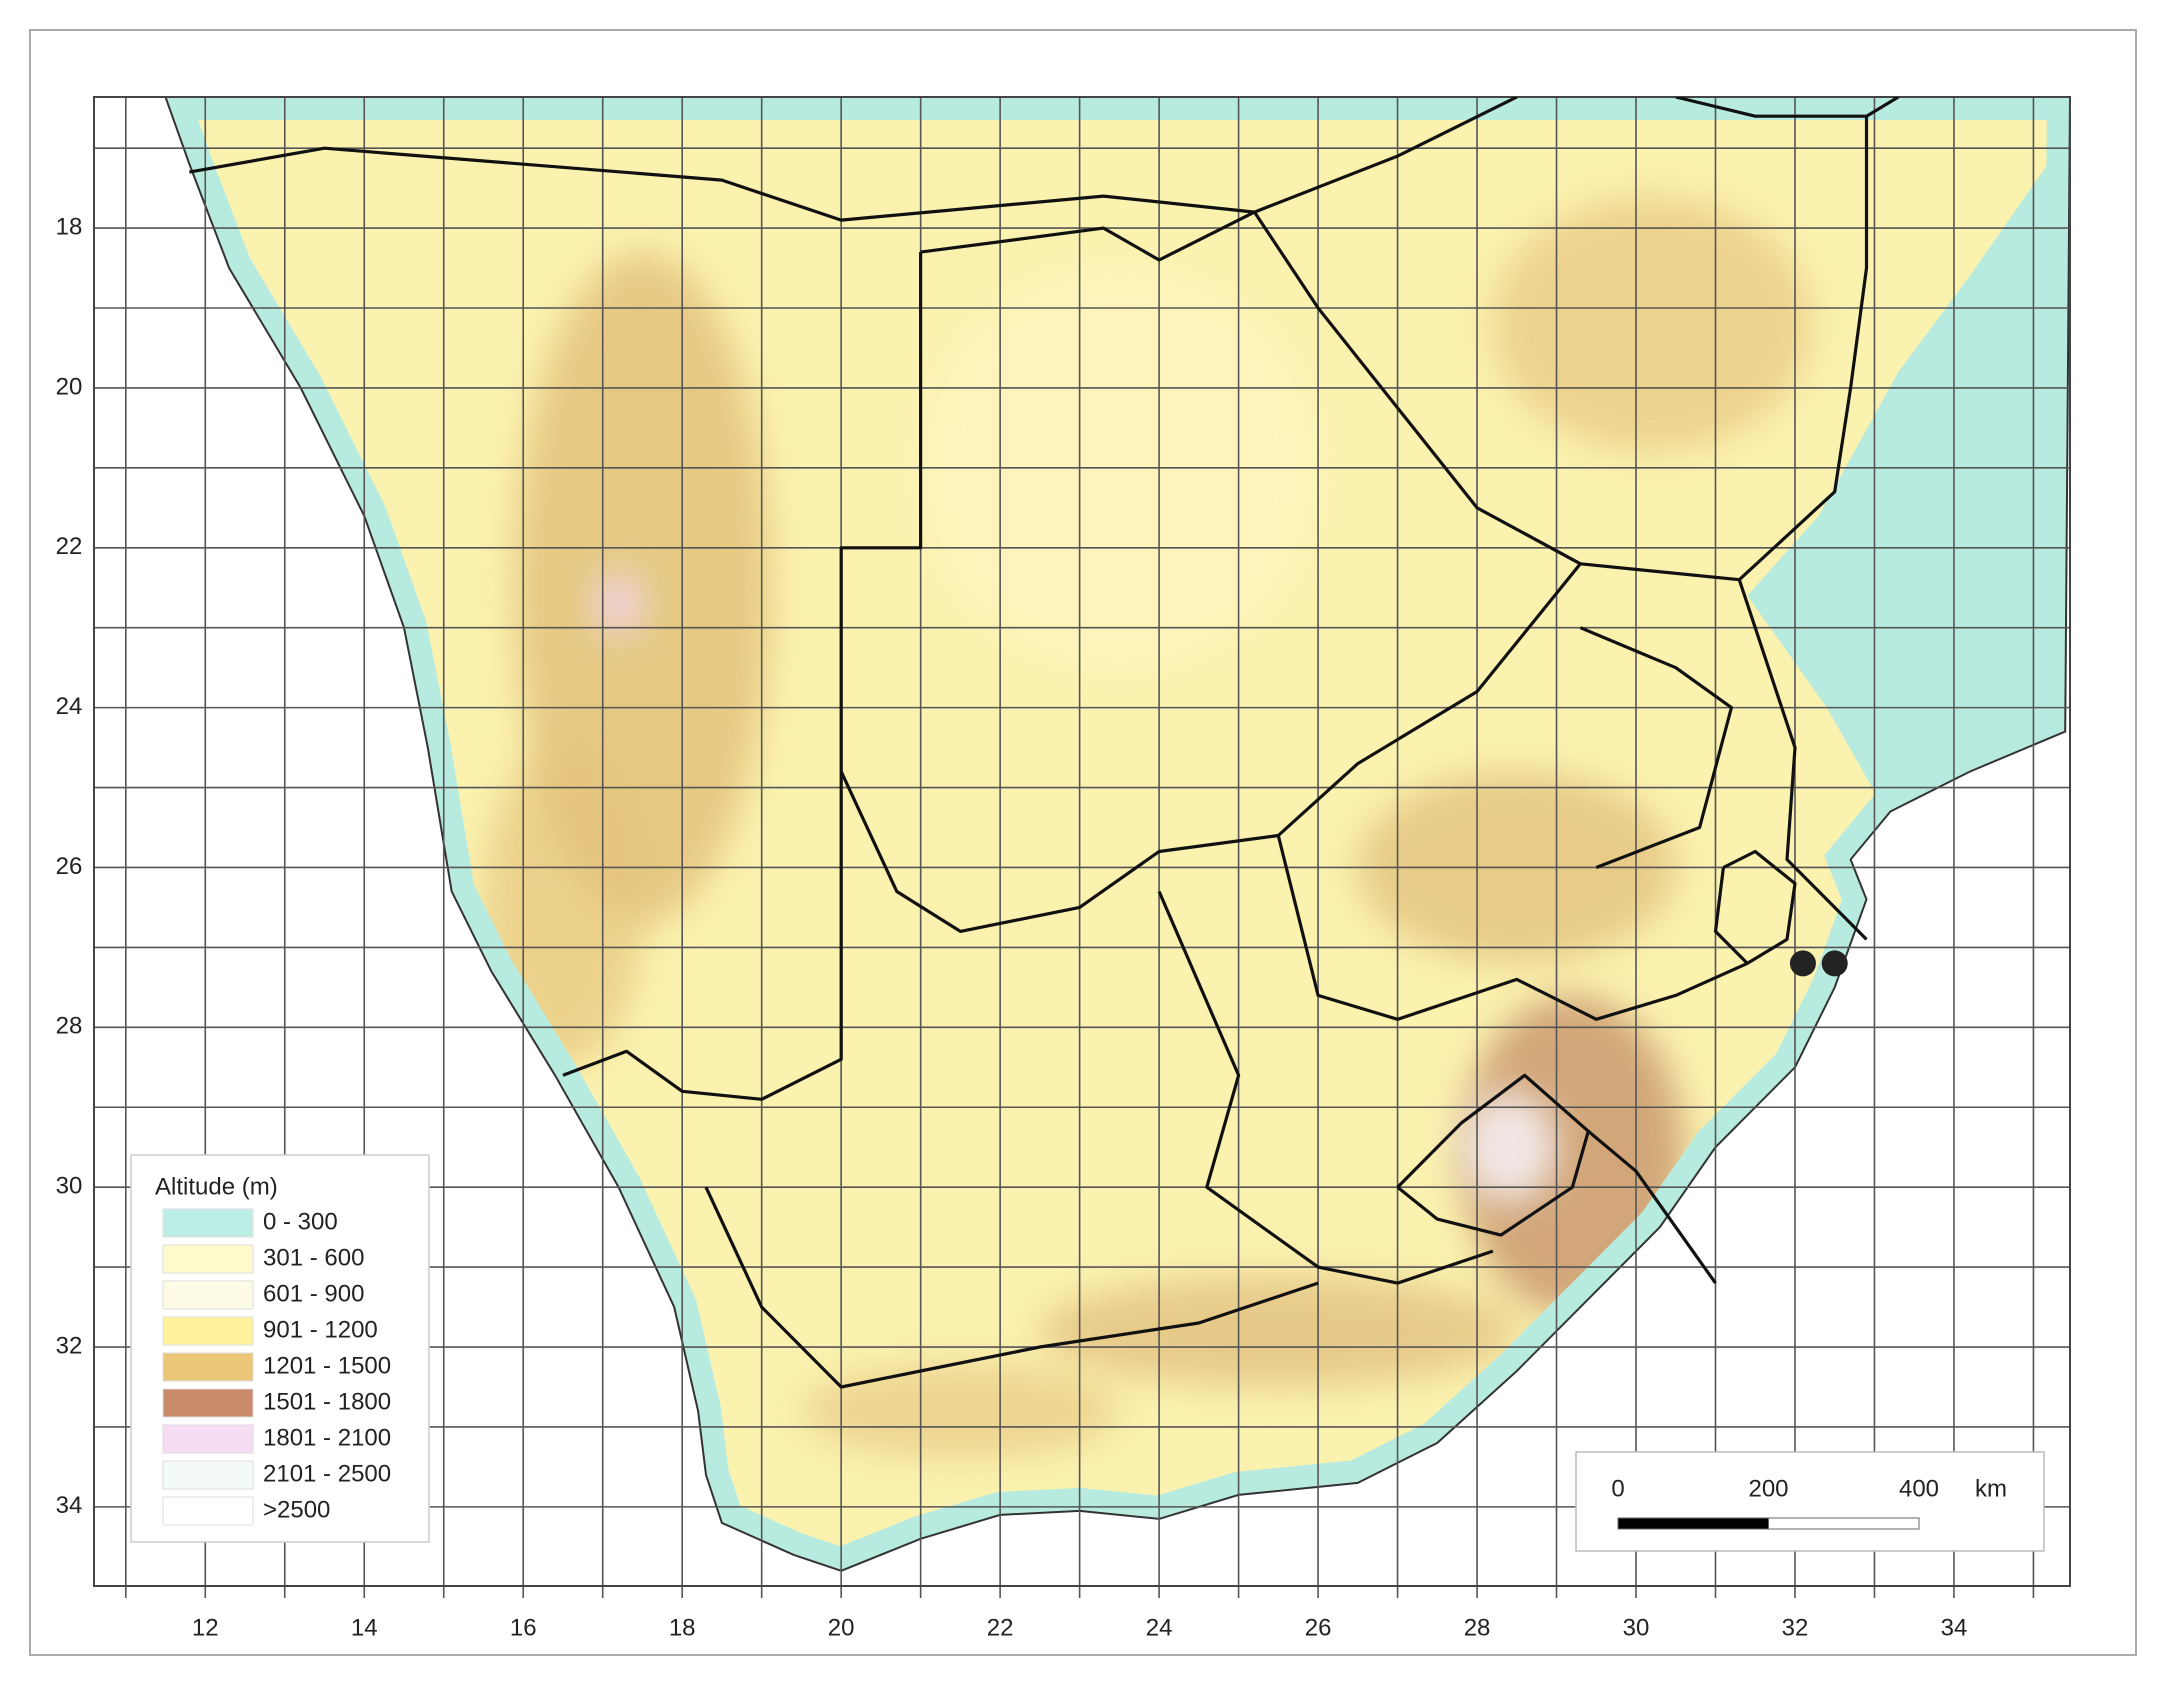 Image resolution: width=2168 pixels, height=1699 pixels. What do you see at coordinates (327, 1437) in the screenshot?
I see `legend-label: 1801 - 2100` at bounding box center [327, 1437].